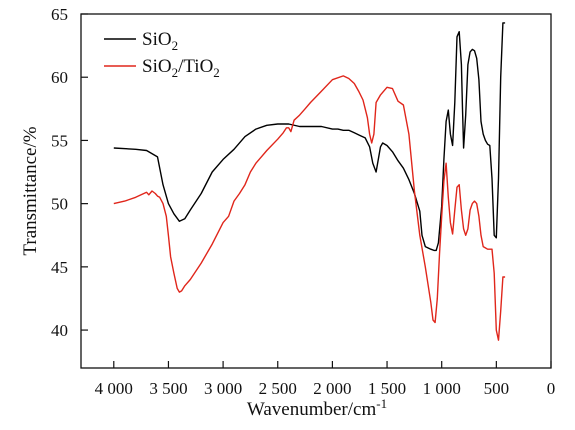 The image size is (575, 430). What do you see at coordinates (195, 66) in the screenshot?
I see `legend-sio2tio2-mid: /TiO` at bounding box center [195, 66].